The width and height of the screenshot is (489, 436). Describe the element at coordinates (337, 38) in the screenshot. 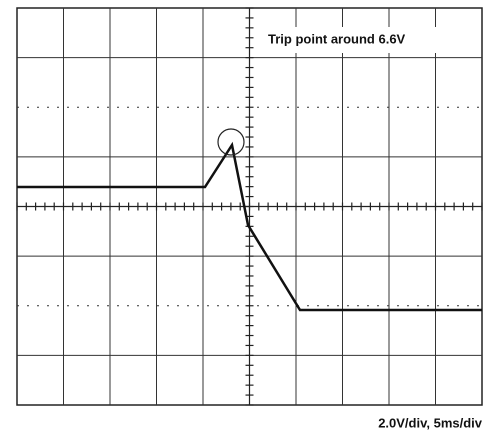

I see `annotation: Trip point around 6.6V` at that location.